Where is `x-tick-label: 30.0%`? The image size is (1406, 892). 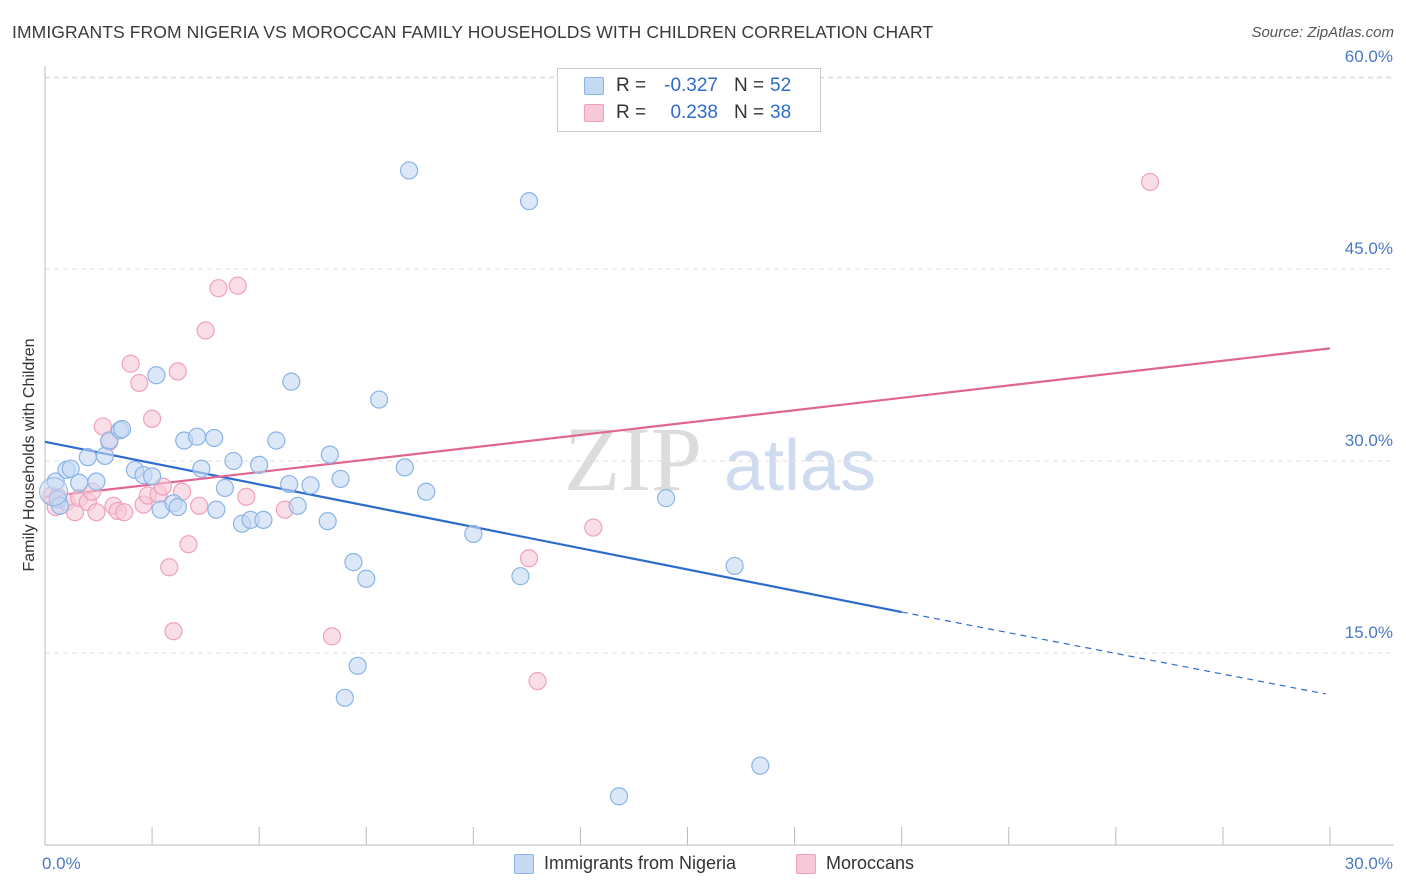 x-tick-label: 30.0% is located at coordinates (1369, 863).